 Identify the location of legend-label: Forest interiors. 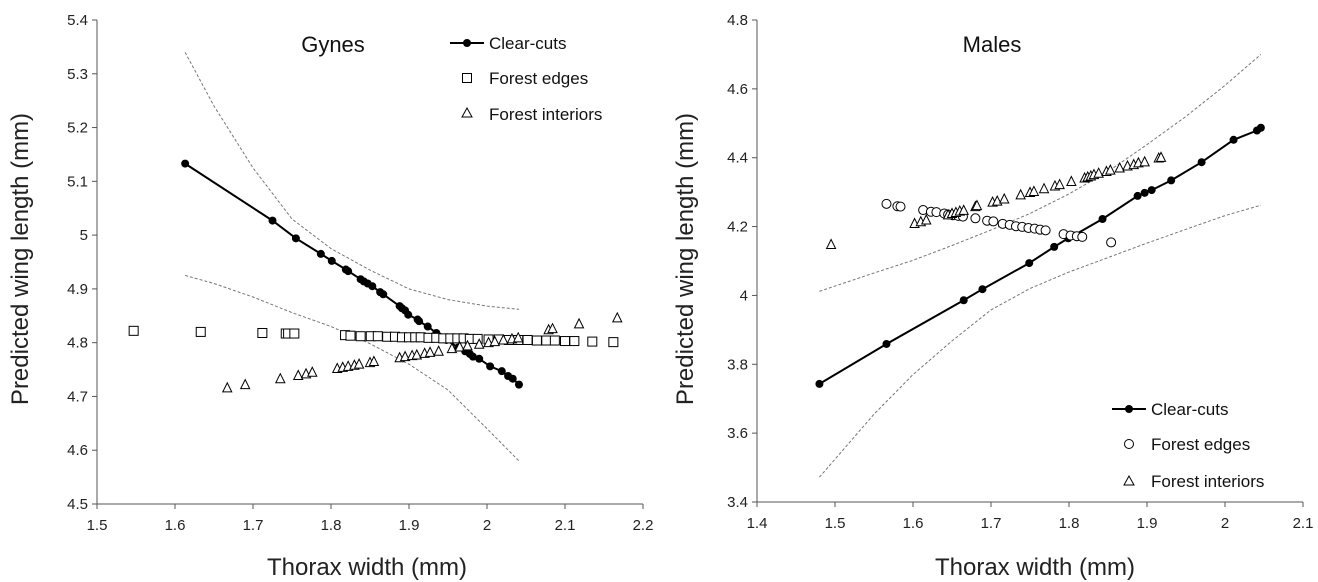
(545, 114).